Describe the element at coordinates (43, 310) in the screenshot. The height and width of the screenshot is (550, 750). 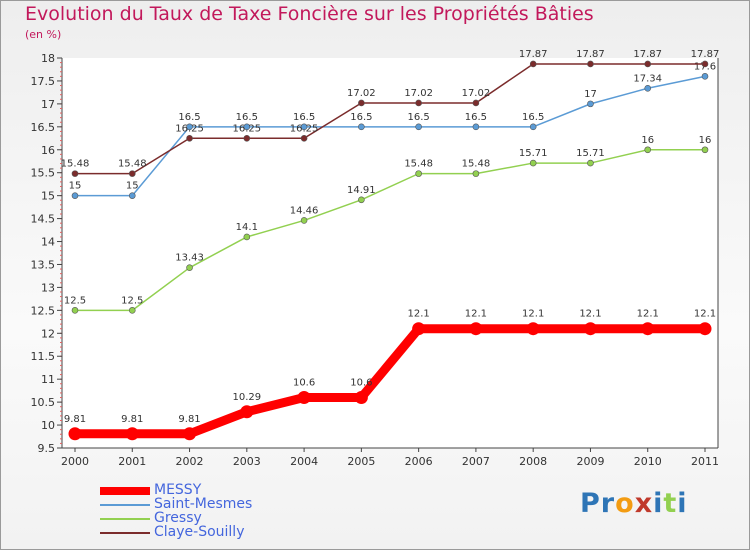
I see `y-tick-label: 12.5` at that location.